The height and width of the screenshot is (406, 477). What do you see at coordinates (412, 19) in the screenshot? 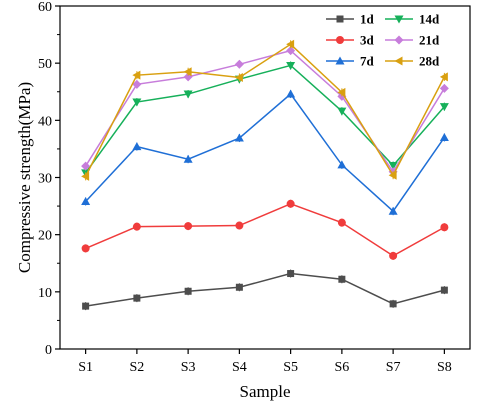
I see `legend-item-14d: 14d` at bounding box center [412, 19].